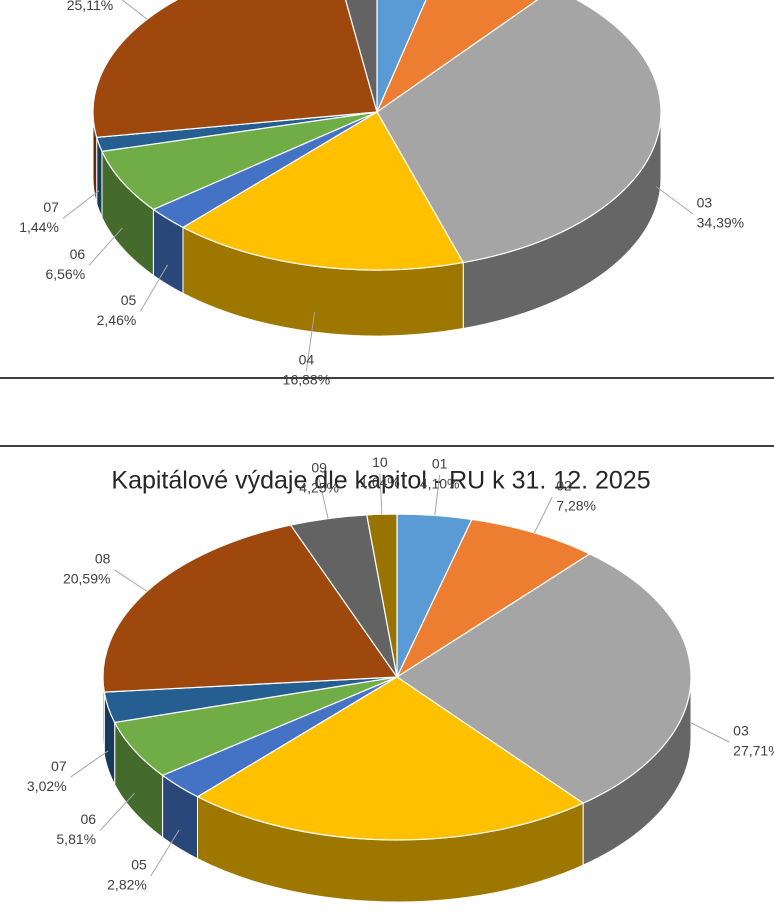  What do you see at coordinates (127, 885) in the screenshot?
I see `data-label-value: 2,82%` at bounding box center [127, 885].